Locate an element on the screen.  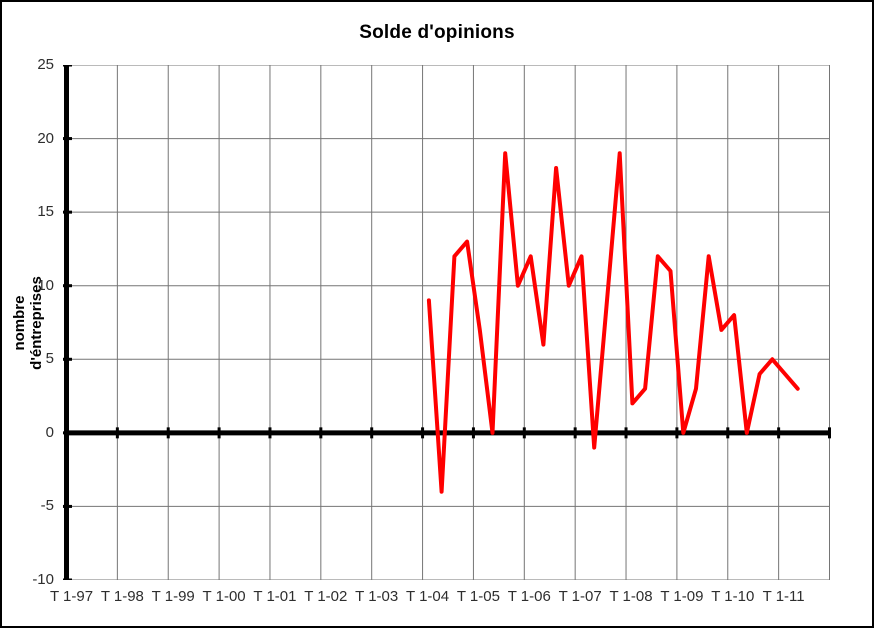
x-tick-label: T 1-04 is located at coordinates (428, 596).